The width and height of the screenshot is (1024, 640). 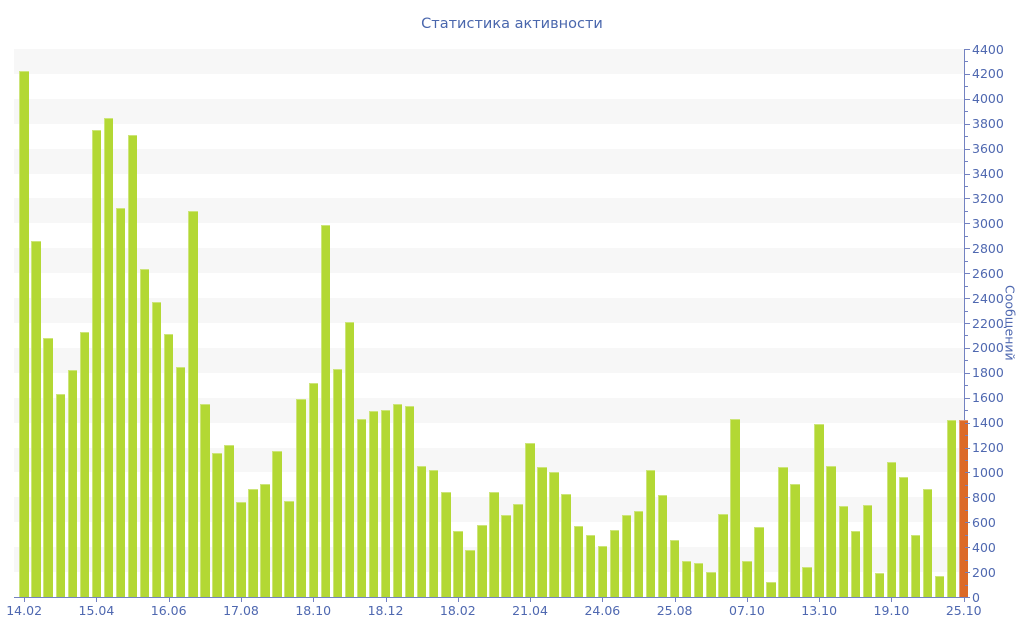 I want to click on chart-title: Статистика активности, so click(x=512, y=24).